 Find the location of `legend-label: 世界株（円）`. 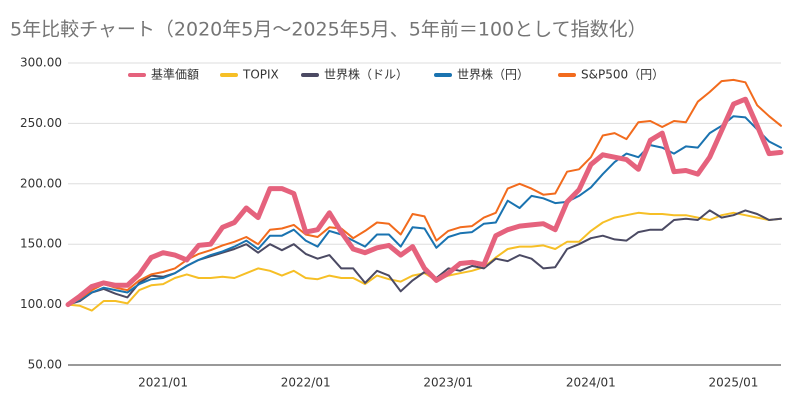

legend-label: 世界株（円） is located at coordinates (493, 74).